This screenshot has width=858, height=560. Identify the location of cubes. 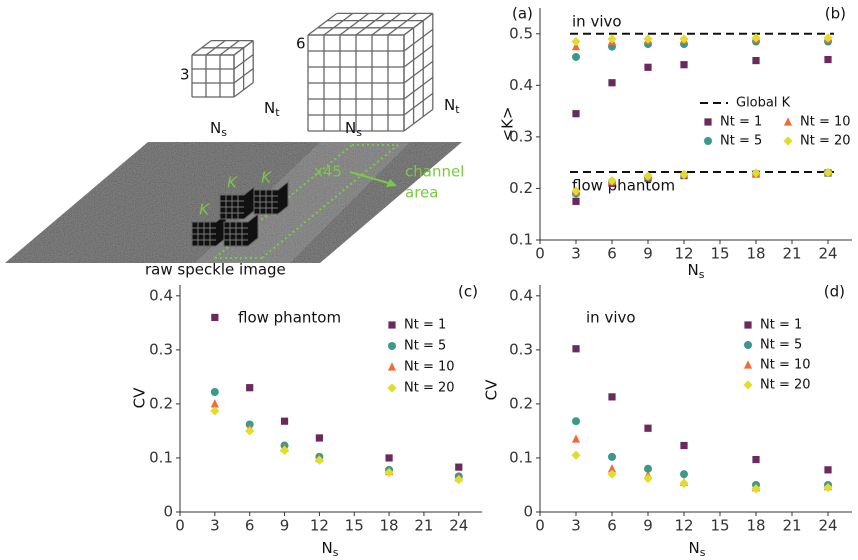
(312, 72).